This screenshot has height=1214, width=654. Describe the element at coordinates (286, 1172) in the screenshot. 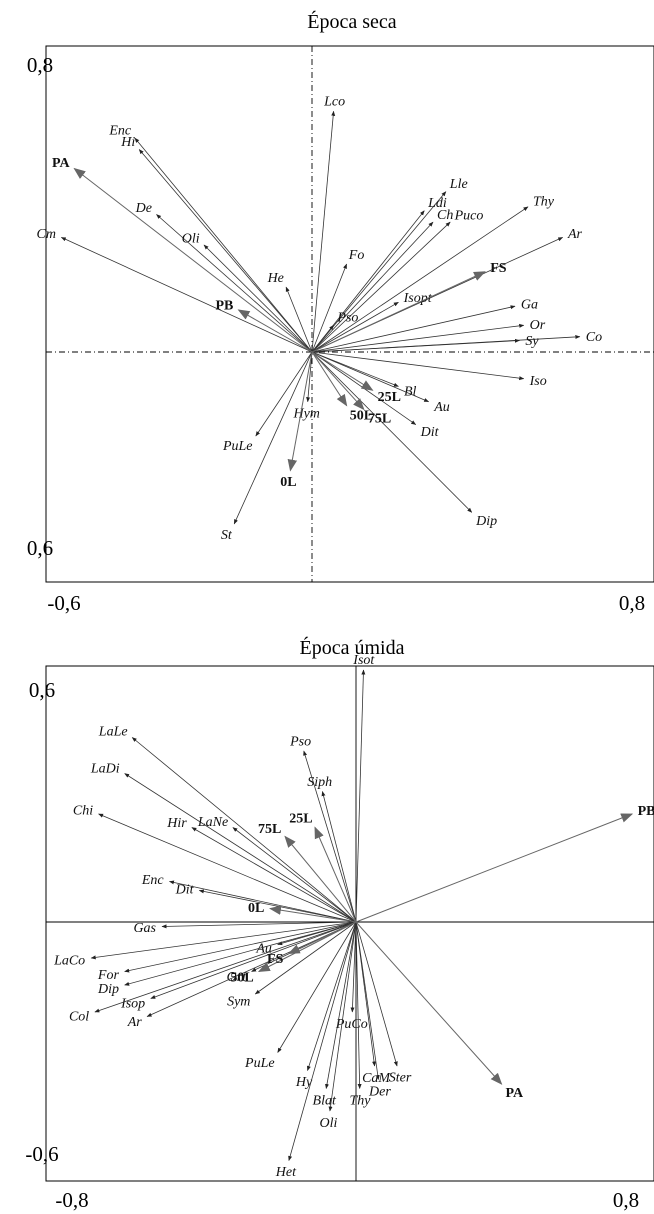

I see `species-label-het: Het` at that location.